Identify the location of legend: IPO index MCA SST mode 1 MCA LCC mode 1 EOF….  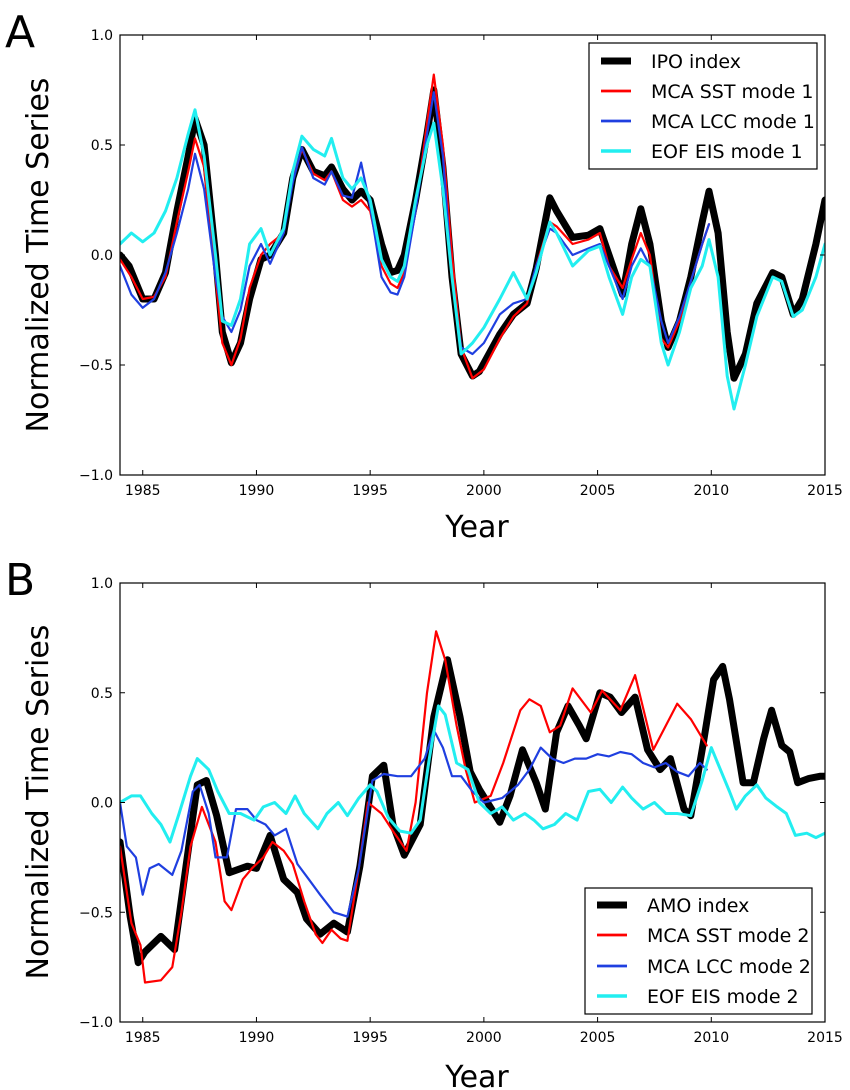
(703, 106).